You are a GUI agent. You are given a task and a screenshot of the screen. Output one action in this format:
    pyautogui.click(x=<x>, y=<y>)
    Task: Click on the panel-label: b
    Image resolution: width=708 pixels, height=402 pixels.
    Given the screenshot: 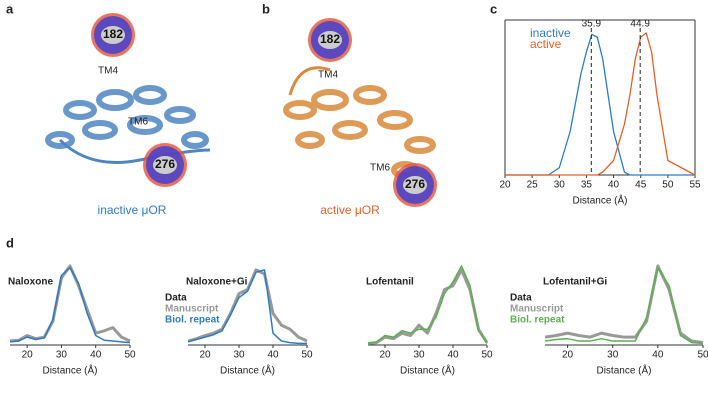 What is the action you would take?
    pyautogui.click(x=266, y=8)
    